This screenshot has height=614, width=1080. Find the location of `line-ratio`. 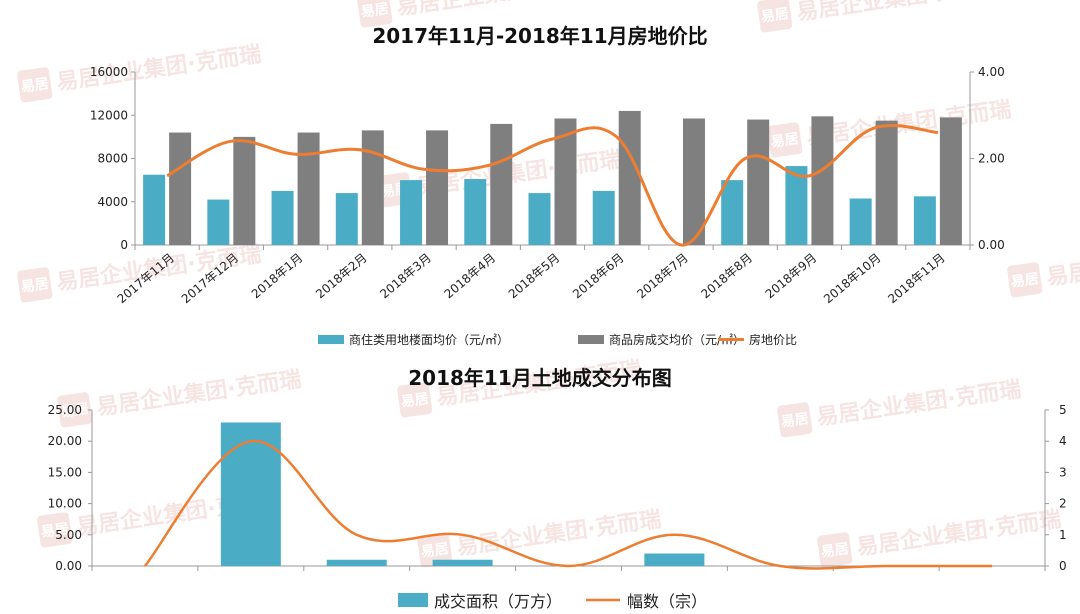

line-ratio is located at coordinates (552, 185).